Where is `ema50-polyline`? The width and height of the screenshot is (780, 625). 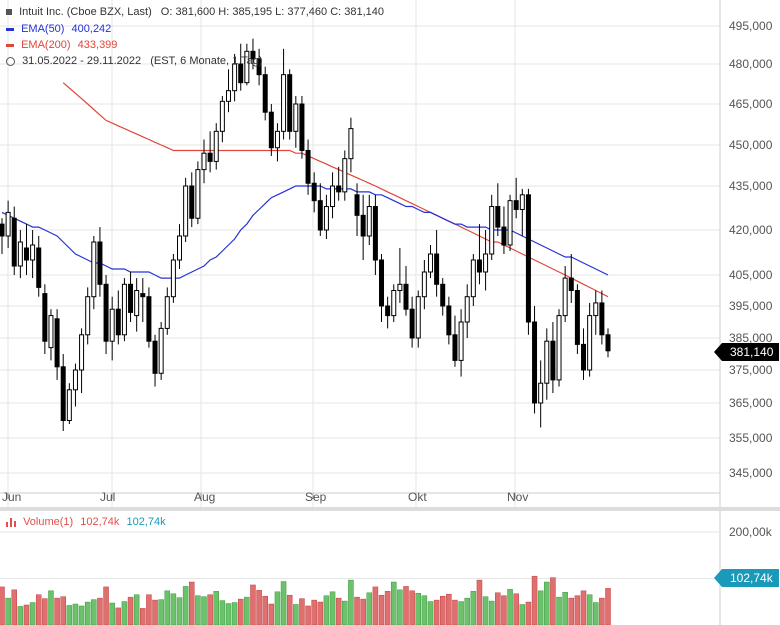
ema50-polyline is located at coordinates (305, 232).